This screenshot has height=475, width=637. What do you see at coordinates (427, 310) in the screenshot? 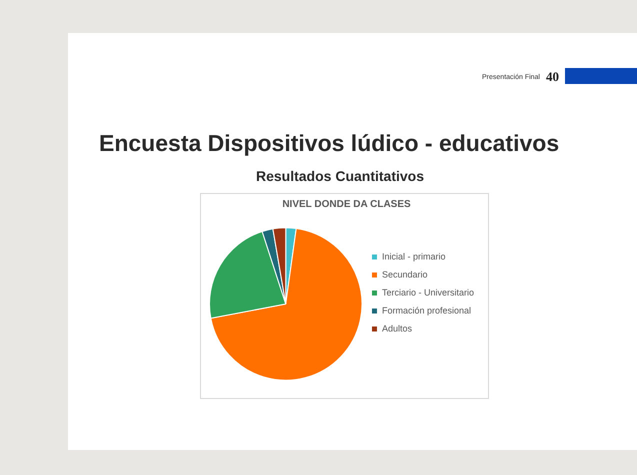
I see `legend-label: Formación profesional` at bounding box center [427, 310].